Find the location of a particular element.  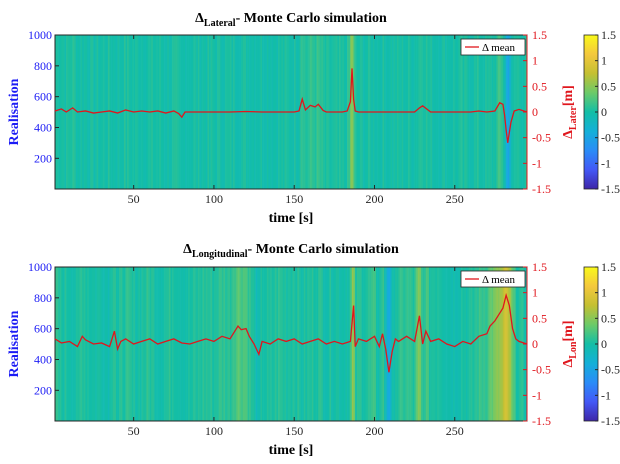

colorbar-tick-label: 1.5 is located at coordinates (608, 267).